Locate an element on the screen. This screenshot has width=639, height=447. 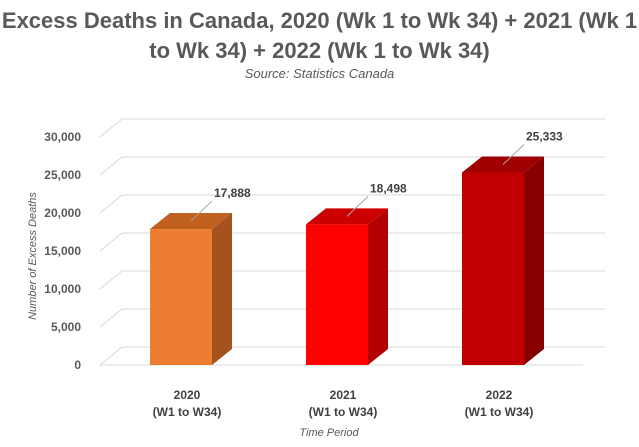
data-labels: 17,888 18,498 25,333 is located at coordinates (376, 175).